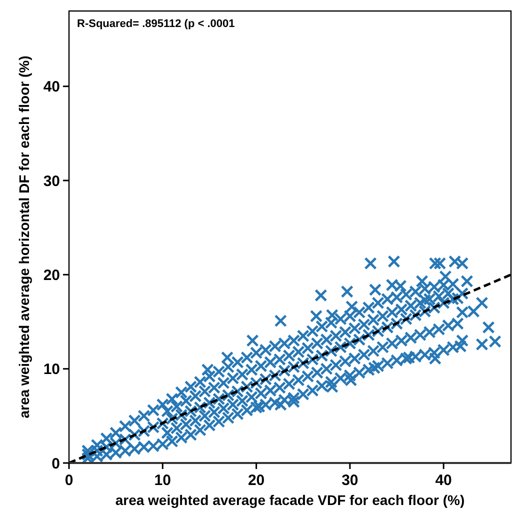 The height and width of the screenshot is (510, 513). What do you see at coordinates (51, 275) in the screenshot?
I see `y-tick-label: 20` at bounding box center [51, 275].